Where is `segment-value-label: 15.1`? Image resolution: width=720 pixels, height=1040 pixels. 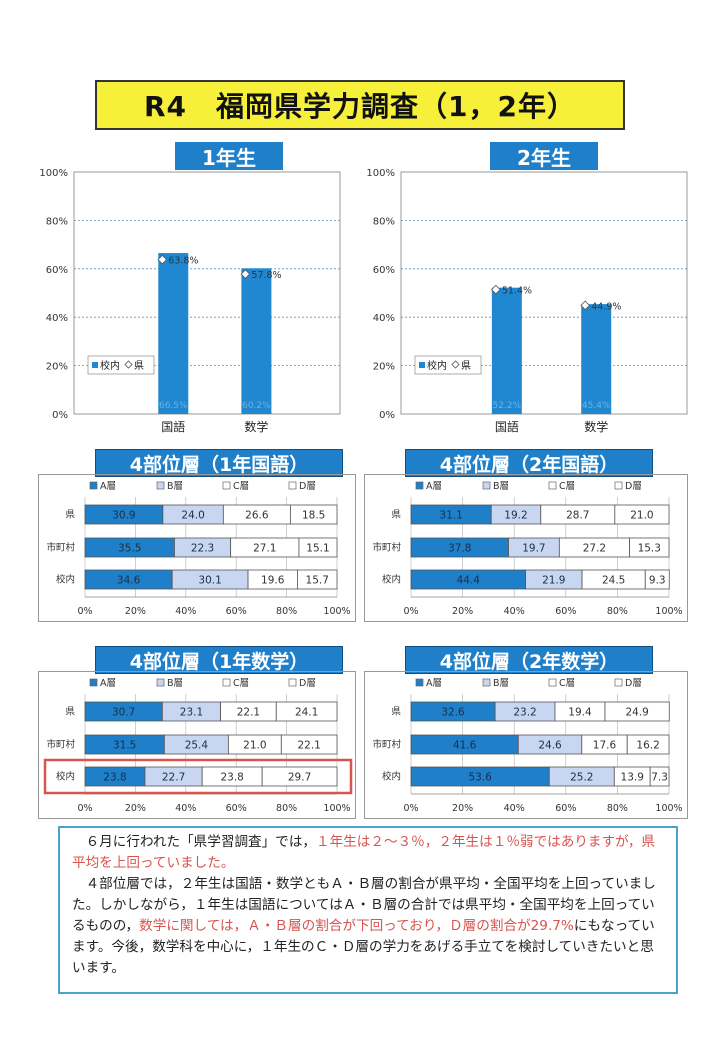
segment-value-label: 15.1 is located at coordinates (317, 549).